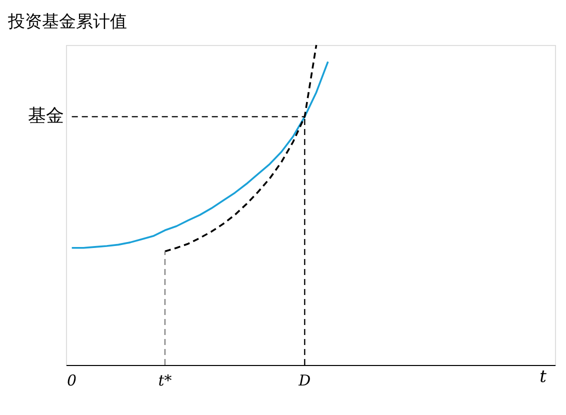 The height and width of the screenshot is (415, 566). Describe the element at coordinates (165, 381) in the screenshot. I see `x-tick-label: t*` at that location.